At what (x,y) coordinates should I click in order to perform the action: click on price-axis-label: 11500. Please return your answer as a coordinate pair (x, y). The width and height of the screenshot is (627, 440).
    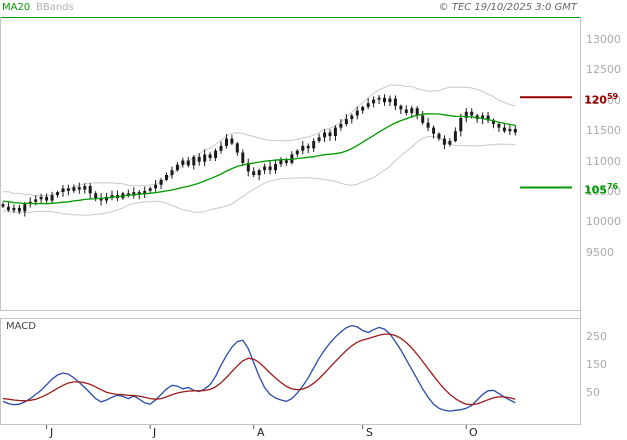
    Looking at the image, I should click on (603, 130).